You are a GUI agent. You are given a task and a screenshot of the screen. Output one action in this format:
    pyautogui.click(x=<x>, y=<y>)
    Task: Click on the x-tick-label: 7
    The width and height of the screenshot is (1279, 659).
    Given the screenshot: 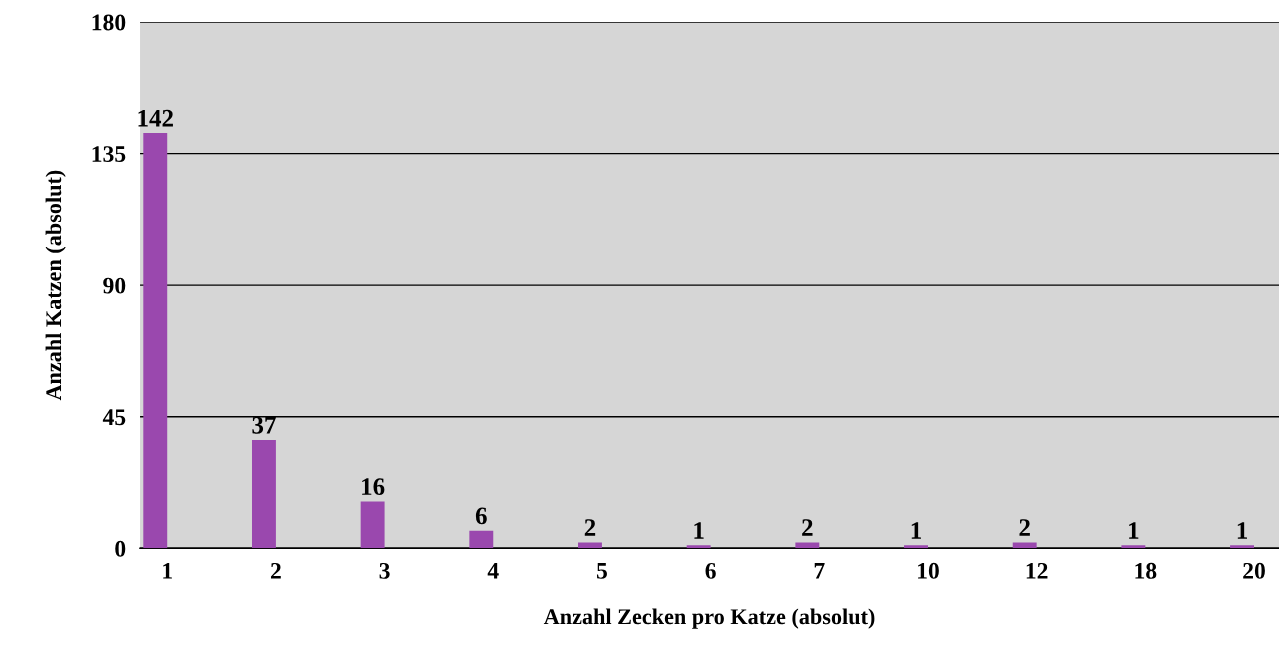 What is the action you would take?
    pyautogui.click(x=819, y=571)
    